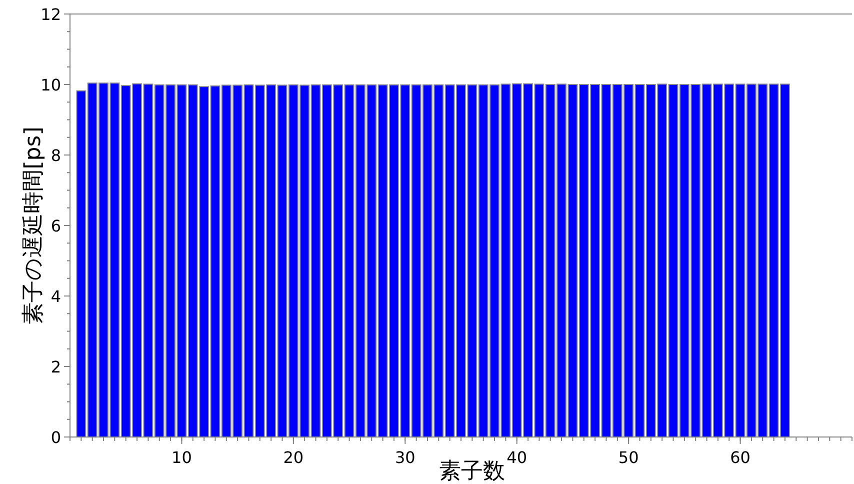 The height and width of the screenshot is (484, 854). I want to click on x-tick-label: 30, so click(405, 457).